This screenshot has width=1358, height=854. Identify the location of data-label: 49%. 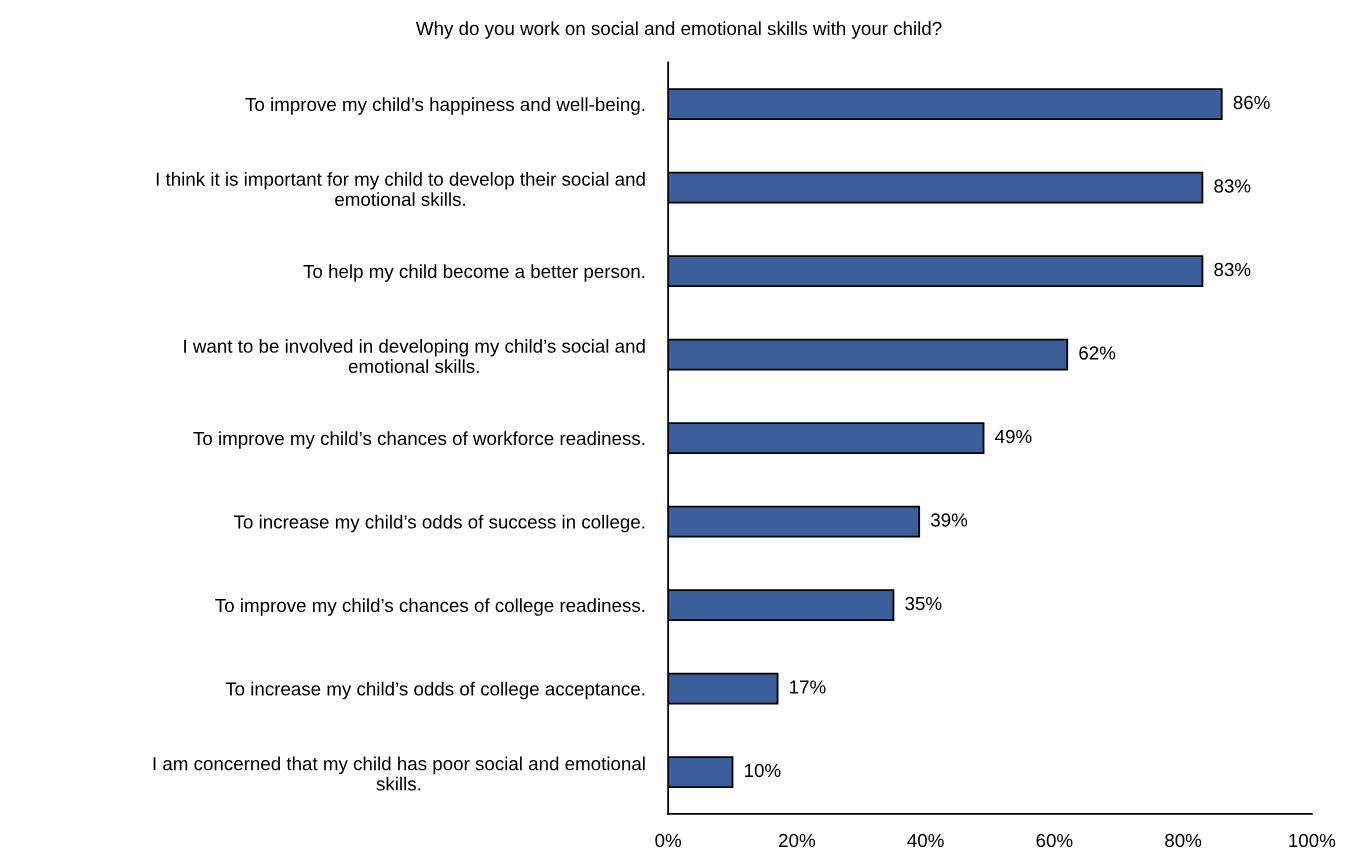
(1013, 436).